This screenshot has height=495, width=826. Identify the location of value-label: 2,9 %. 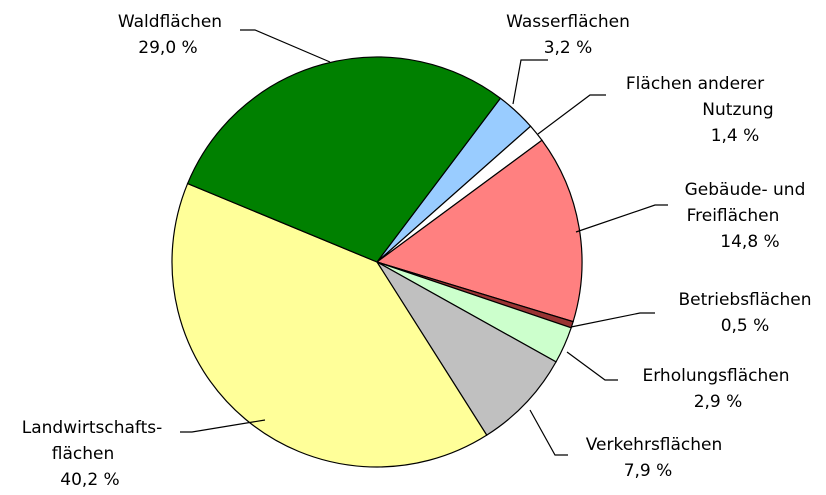
(718, 402).